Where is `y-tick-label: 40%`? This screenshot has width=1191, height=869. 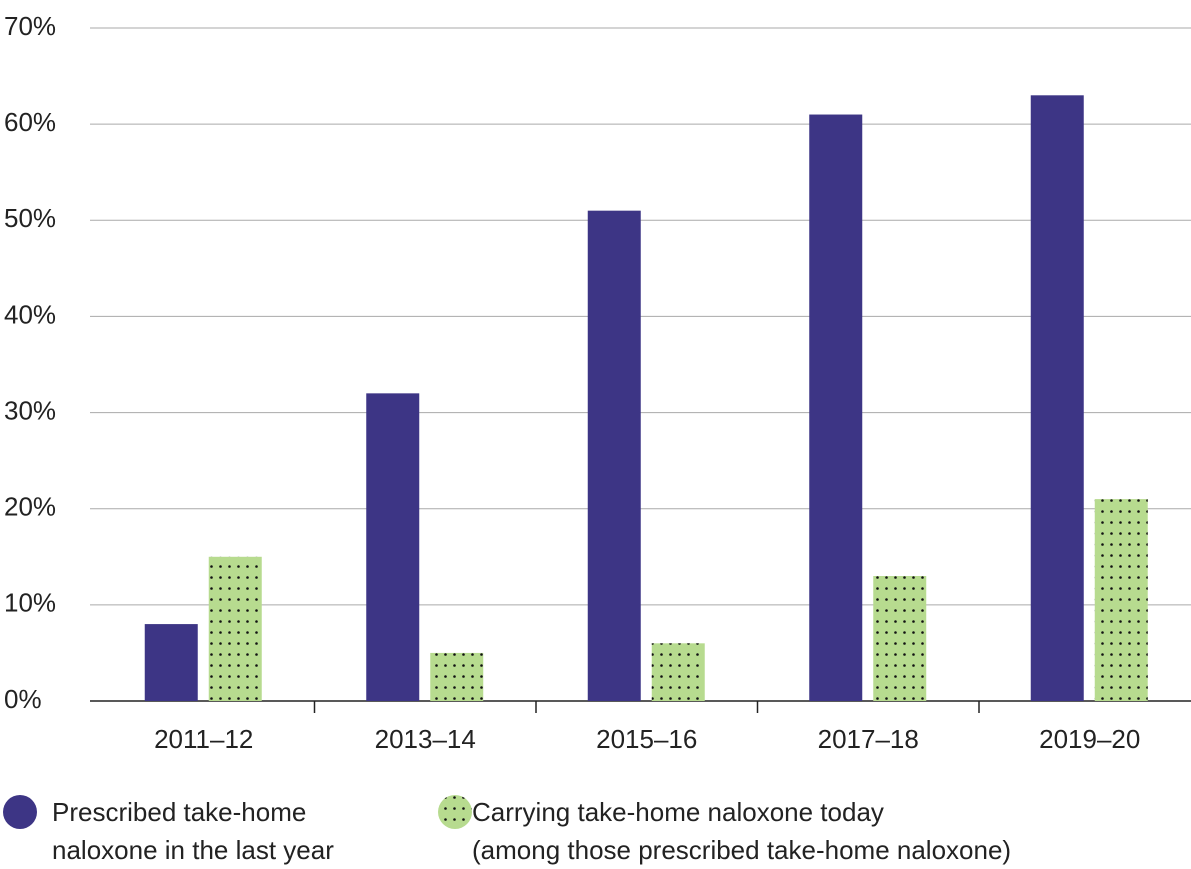
y-tick-label: 40% is located at coordinates (30, 314).